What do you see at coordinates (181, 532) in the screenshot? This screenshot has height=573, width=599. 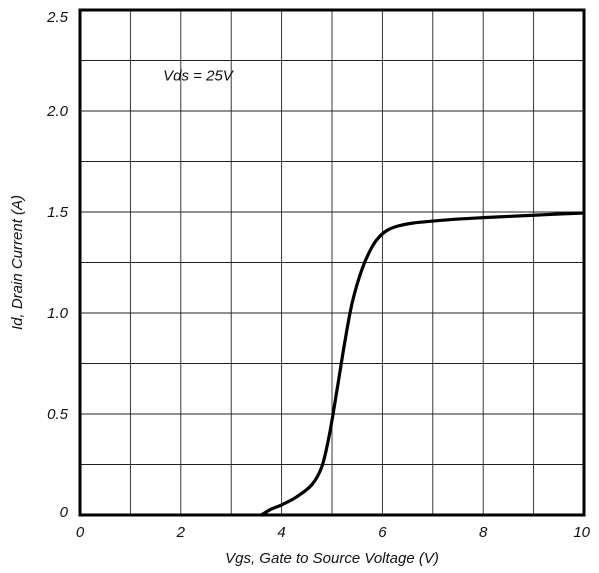 I see `x-tick-label: 2` at bounding box center [181, 532].